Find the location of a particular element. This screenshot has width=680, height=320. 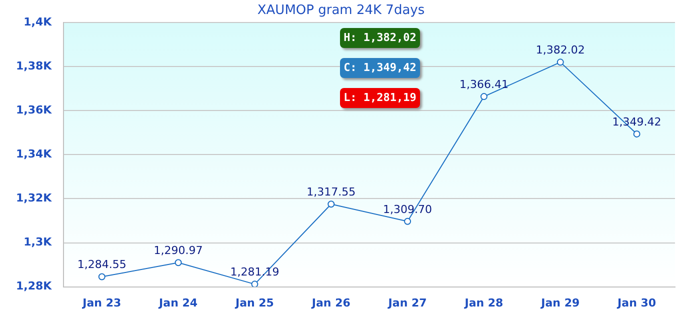

data-label: 1,366.41 is located at coordinates (483, 84).